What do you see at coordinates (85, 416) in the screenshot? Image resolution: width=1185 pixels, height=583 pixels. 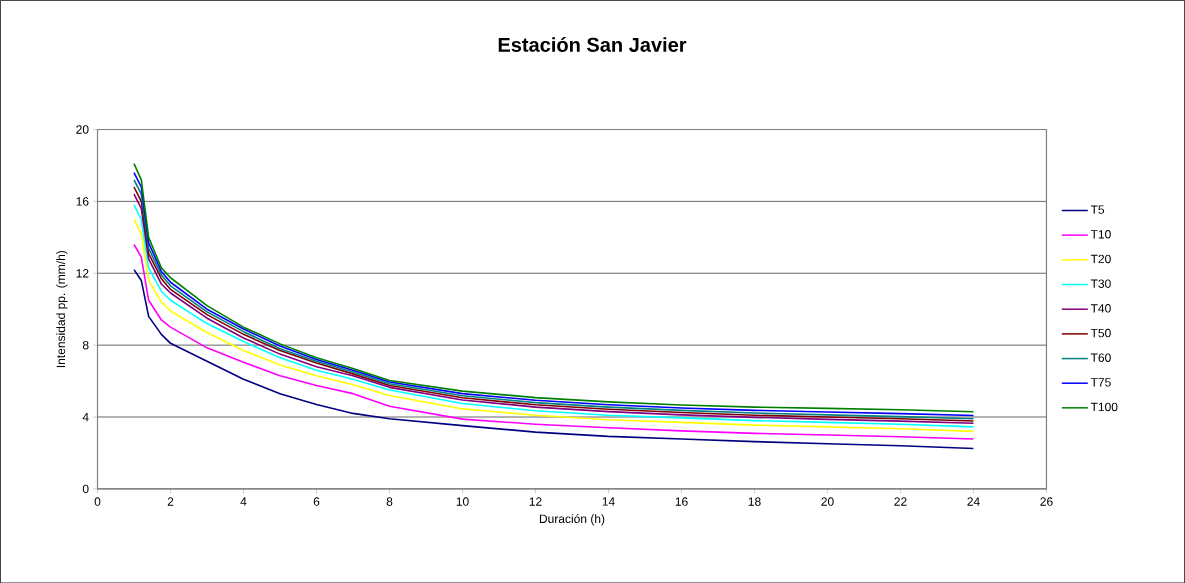 I see `y-tick-label: 4` at bounding box center [85, 416].